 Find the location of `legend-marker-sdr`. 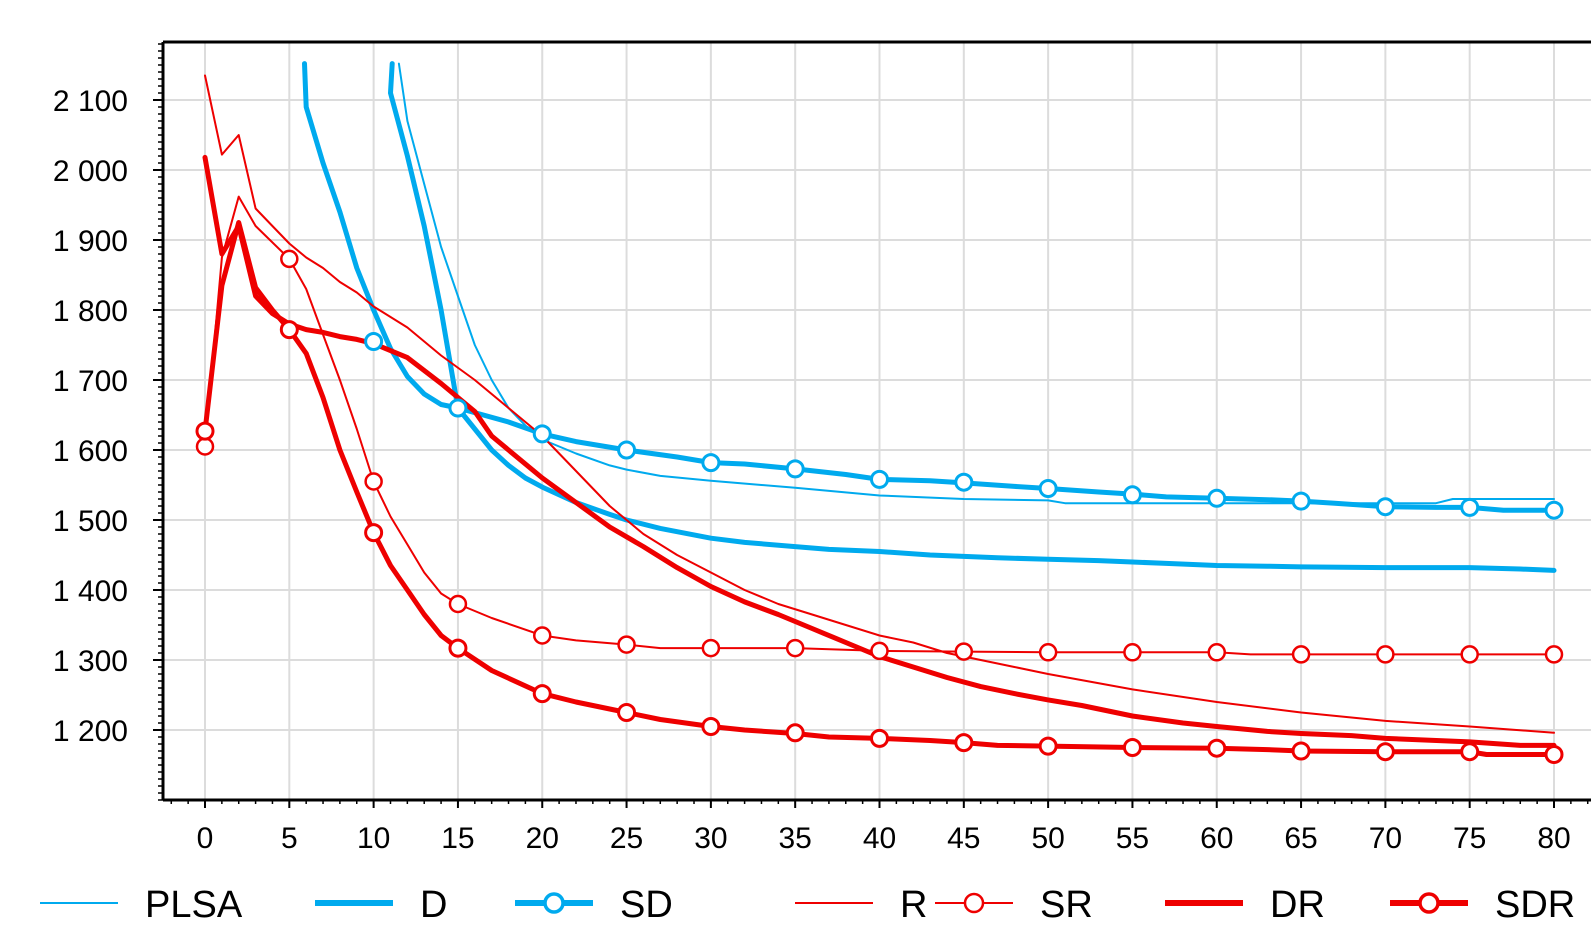

legend-marker-sdr is located at coordinates (1429, 903).